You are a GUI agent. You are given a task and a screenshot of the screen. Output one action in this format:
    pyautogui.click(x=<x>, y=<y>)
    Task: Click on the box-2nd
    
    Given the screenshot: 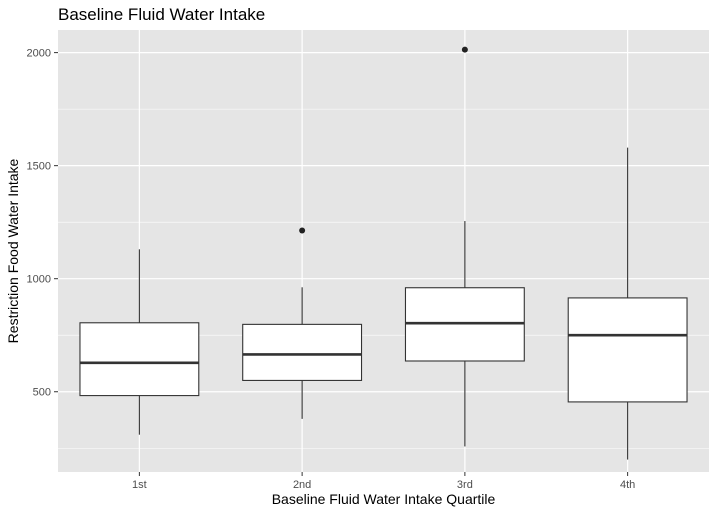 What is the action you would take?
    pyautogui.click(x=302, y=323)
    